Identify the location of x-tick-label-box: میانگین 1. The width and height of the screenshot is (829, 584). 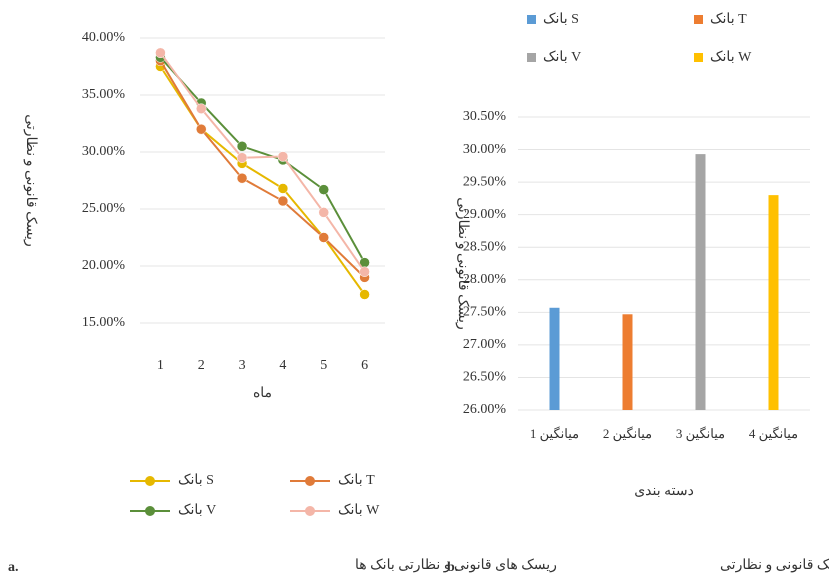
(554, 433).